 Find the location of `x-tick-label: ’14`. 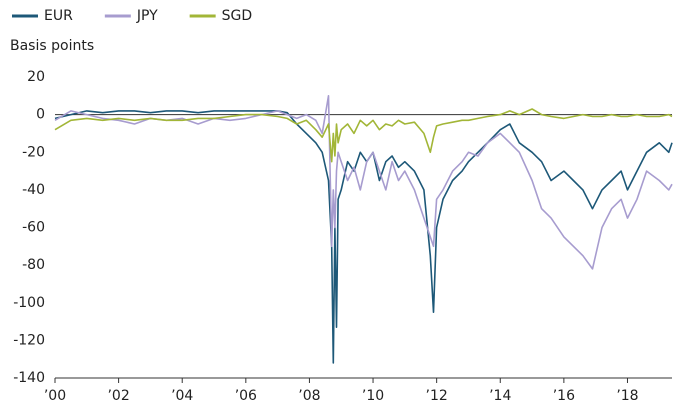

x-tick-label: ’14 is located at coordinates (500, 396).